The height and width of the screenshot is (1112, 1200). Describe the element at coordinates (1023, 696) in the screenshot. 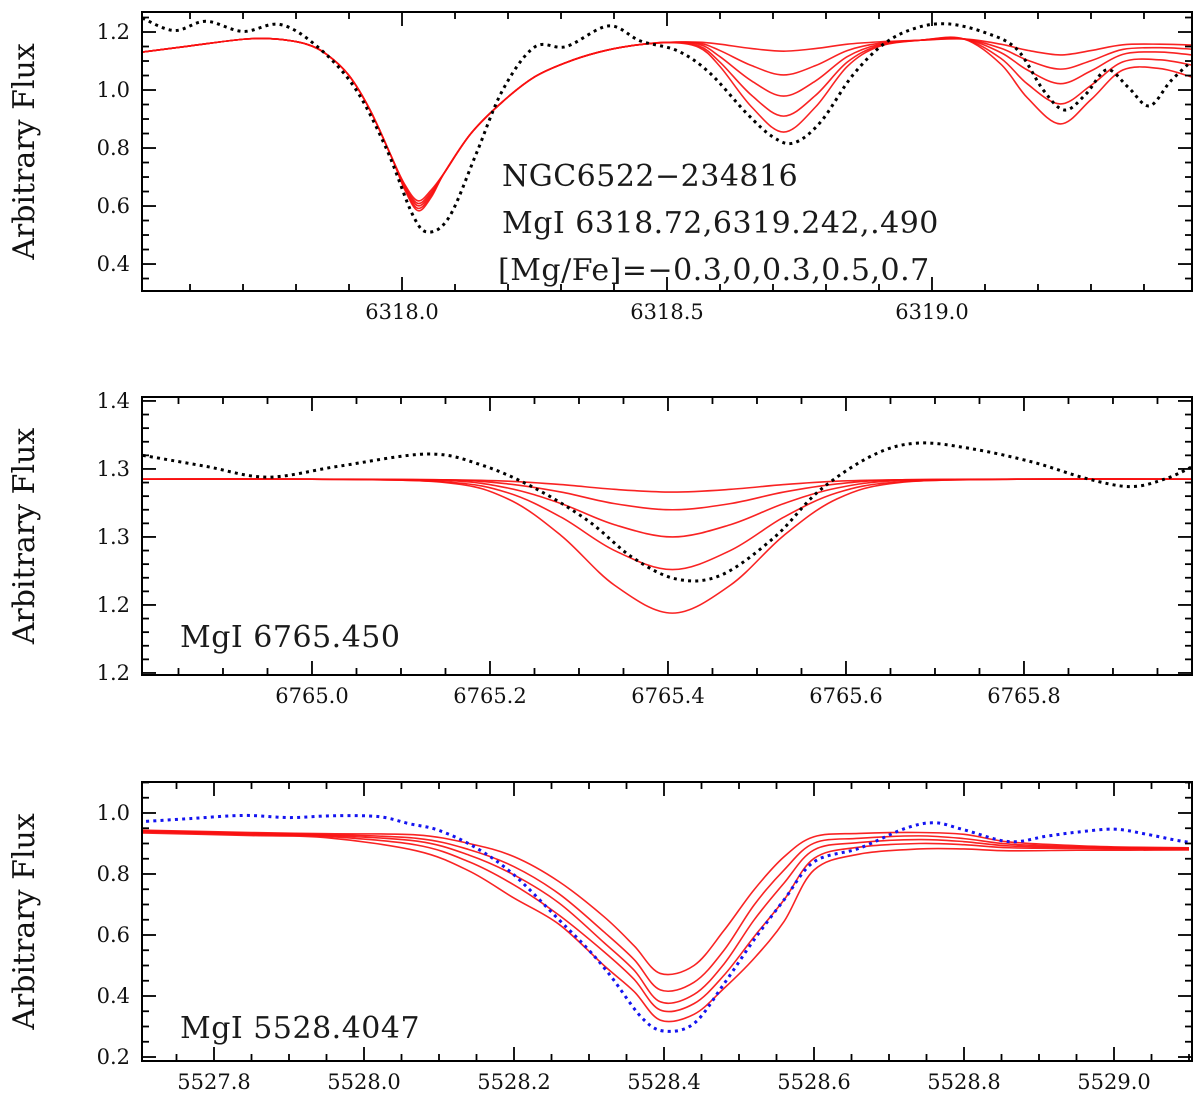

I see `x-tick-label: 6765.8` at that location.